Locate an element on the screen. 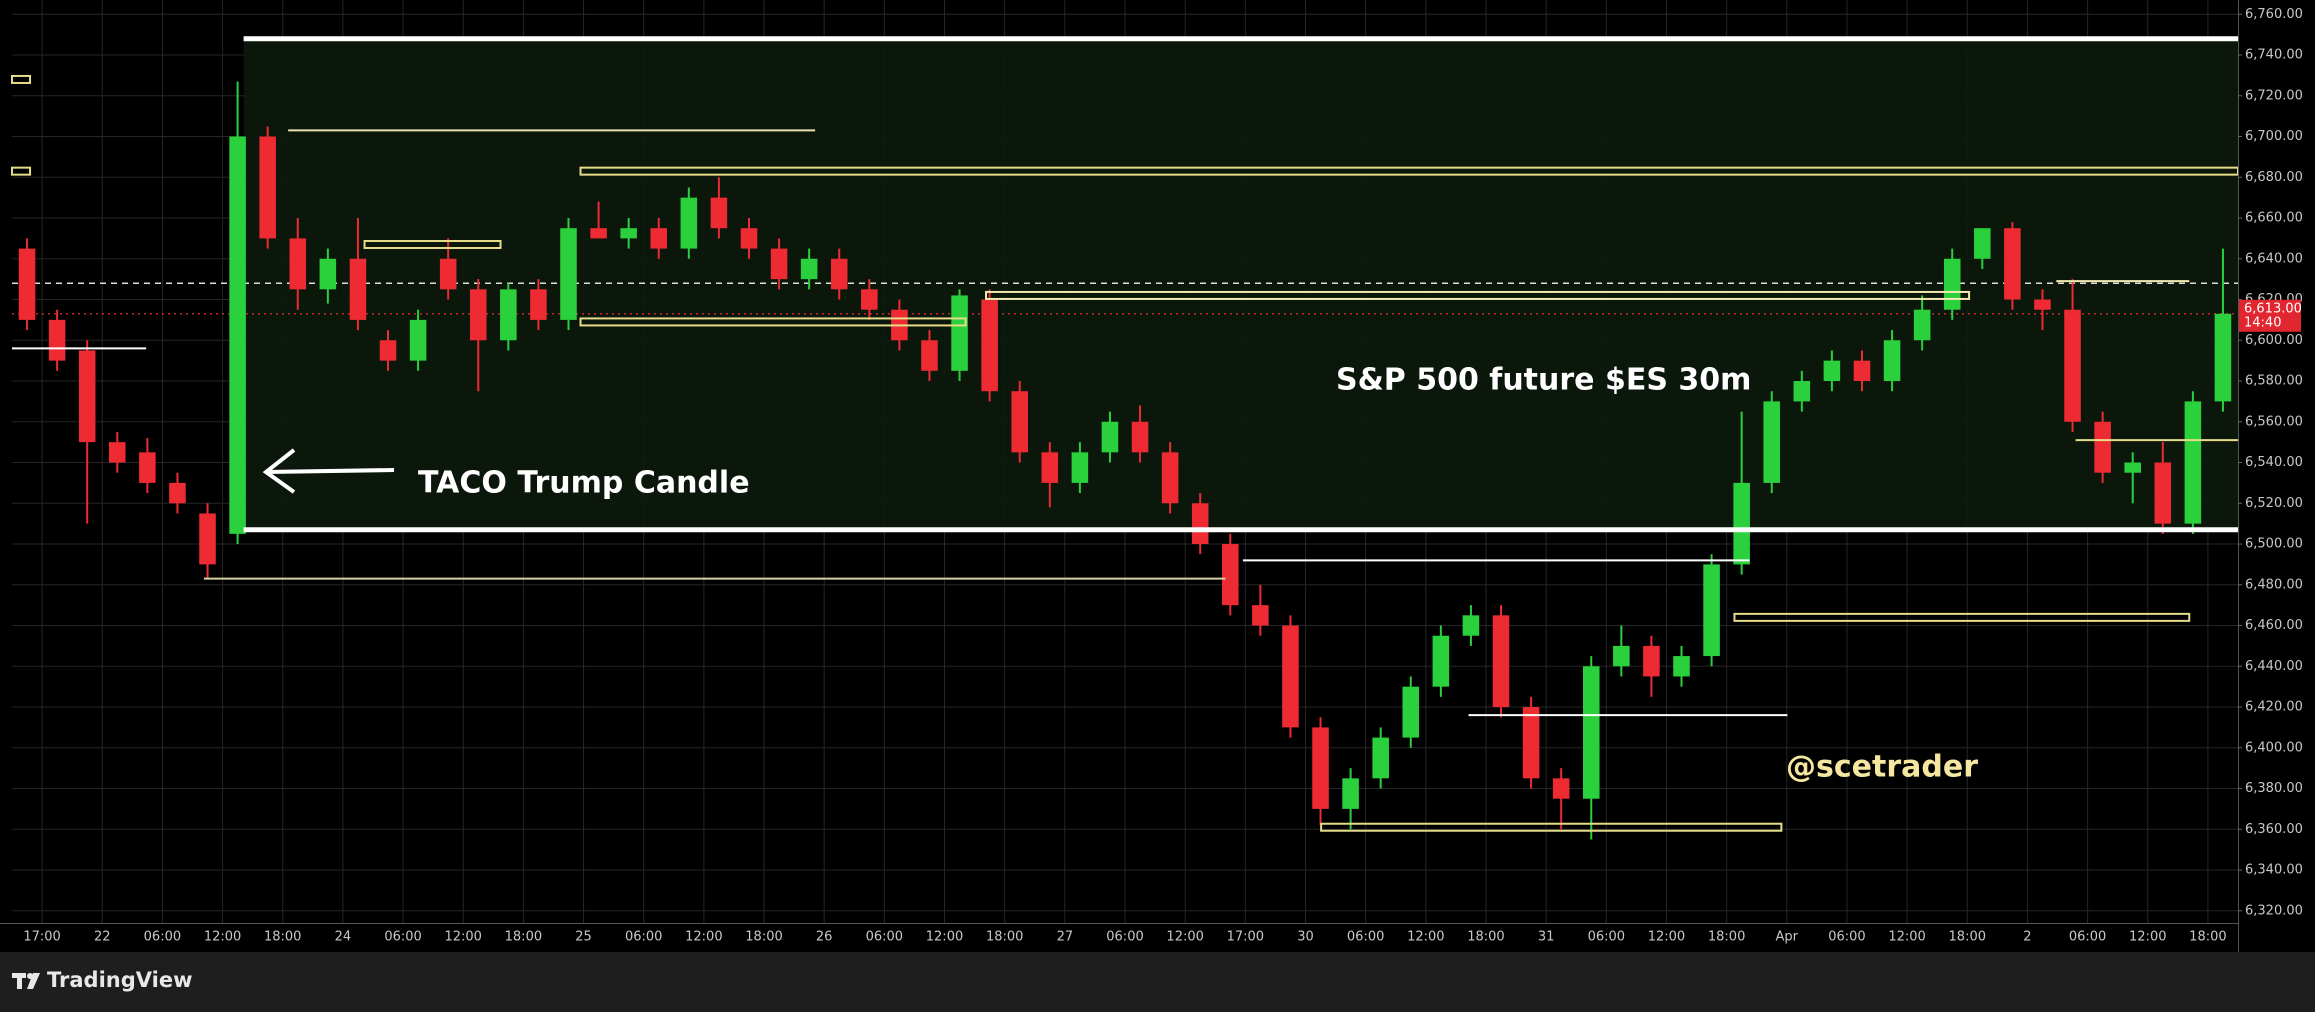  y-tick-label: 6,600.00 is located at coordinates (2274, 340).